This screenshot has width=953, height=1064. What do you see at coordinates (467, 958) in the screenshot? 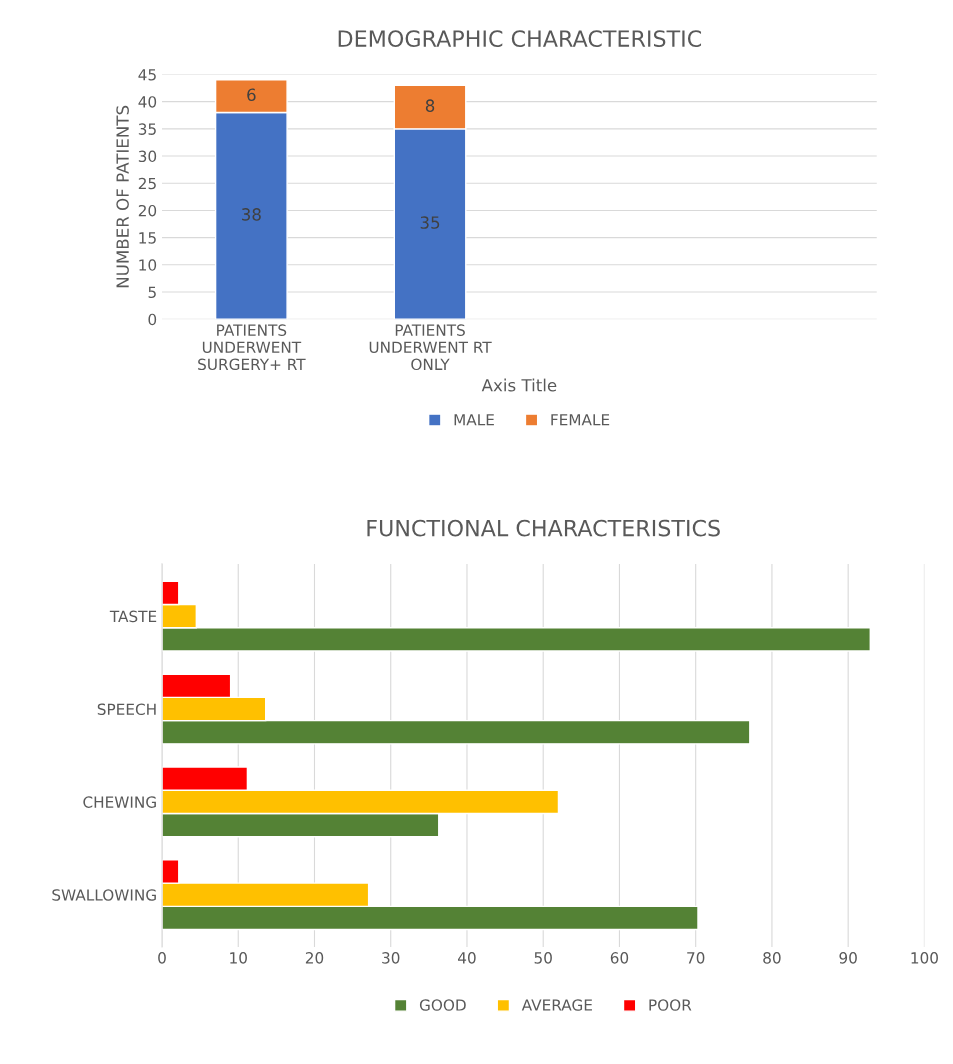
I see `x-tick-label: 40` at bounding box center [467, 958].